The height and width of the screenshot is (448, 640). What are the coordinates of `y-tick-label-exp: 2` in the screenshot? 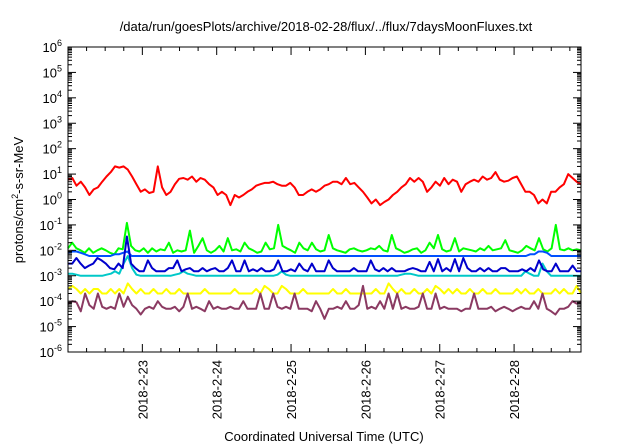 It's located at (59, 145).